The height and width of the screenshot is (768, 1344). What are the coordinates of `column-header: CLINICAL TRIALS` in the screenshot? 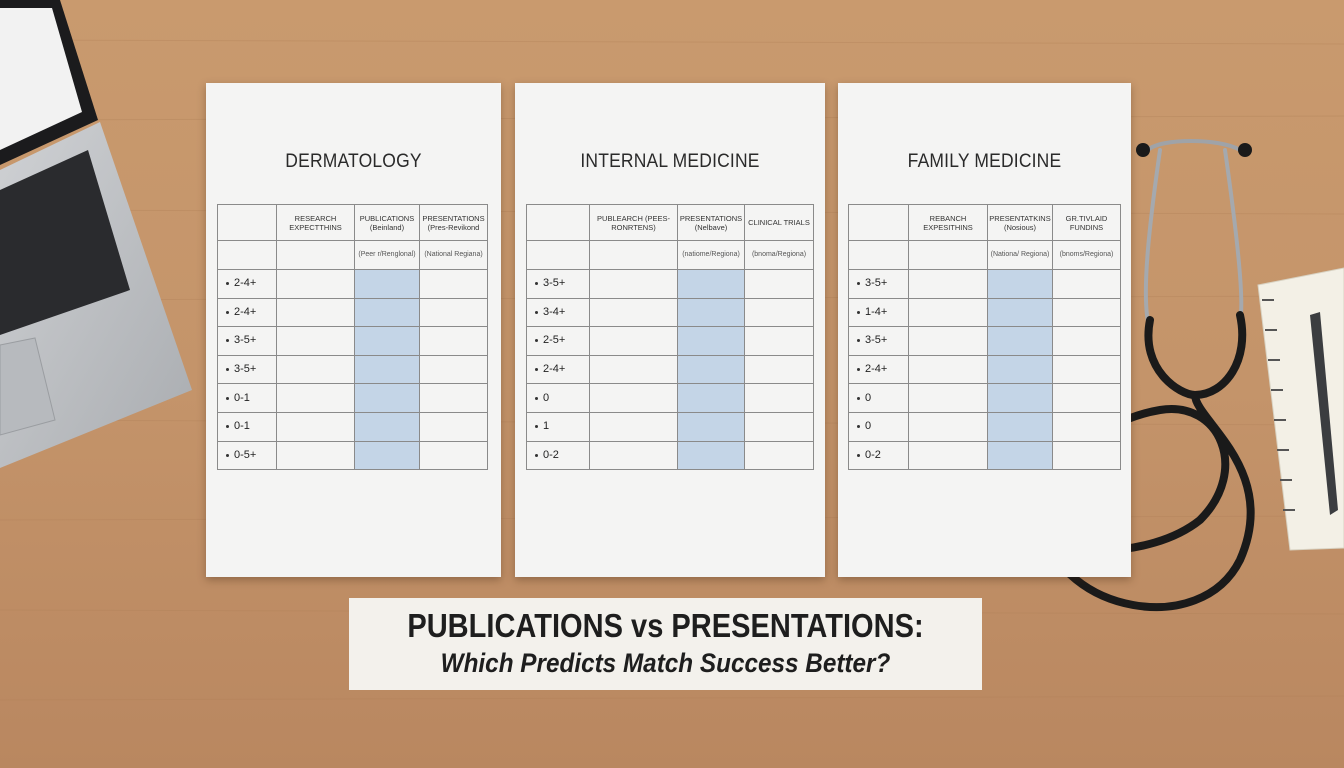 It's located at (779, 222).